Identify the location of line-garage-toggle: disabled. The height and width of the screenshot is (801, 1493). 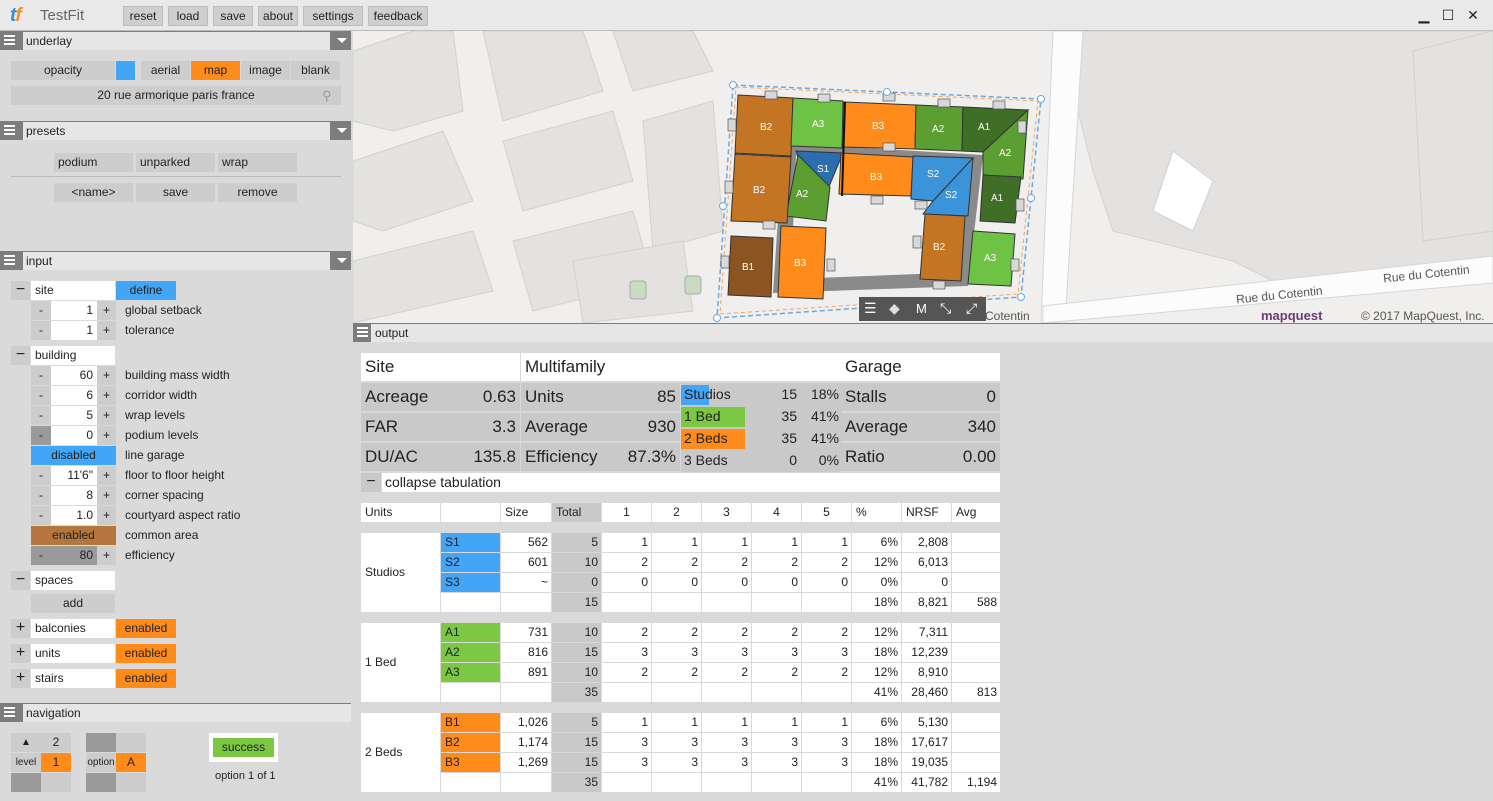
(73, 455).